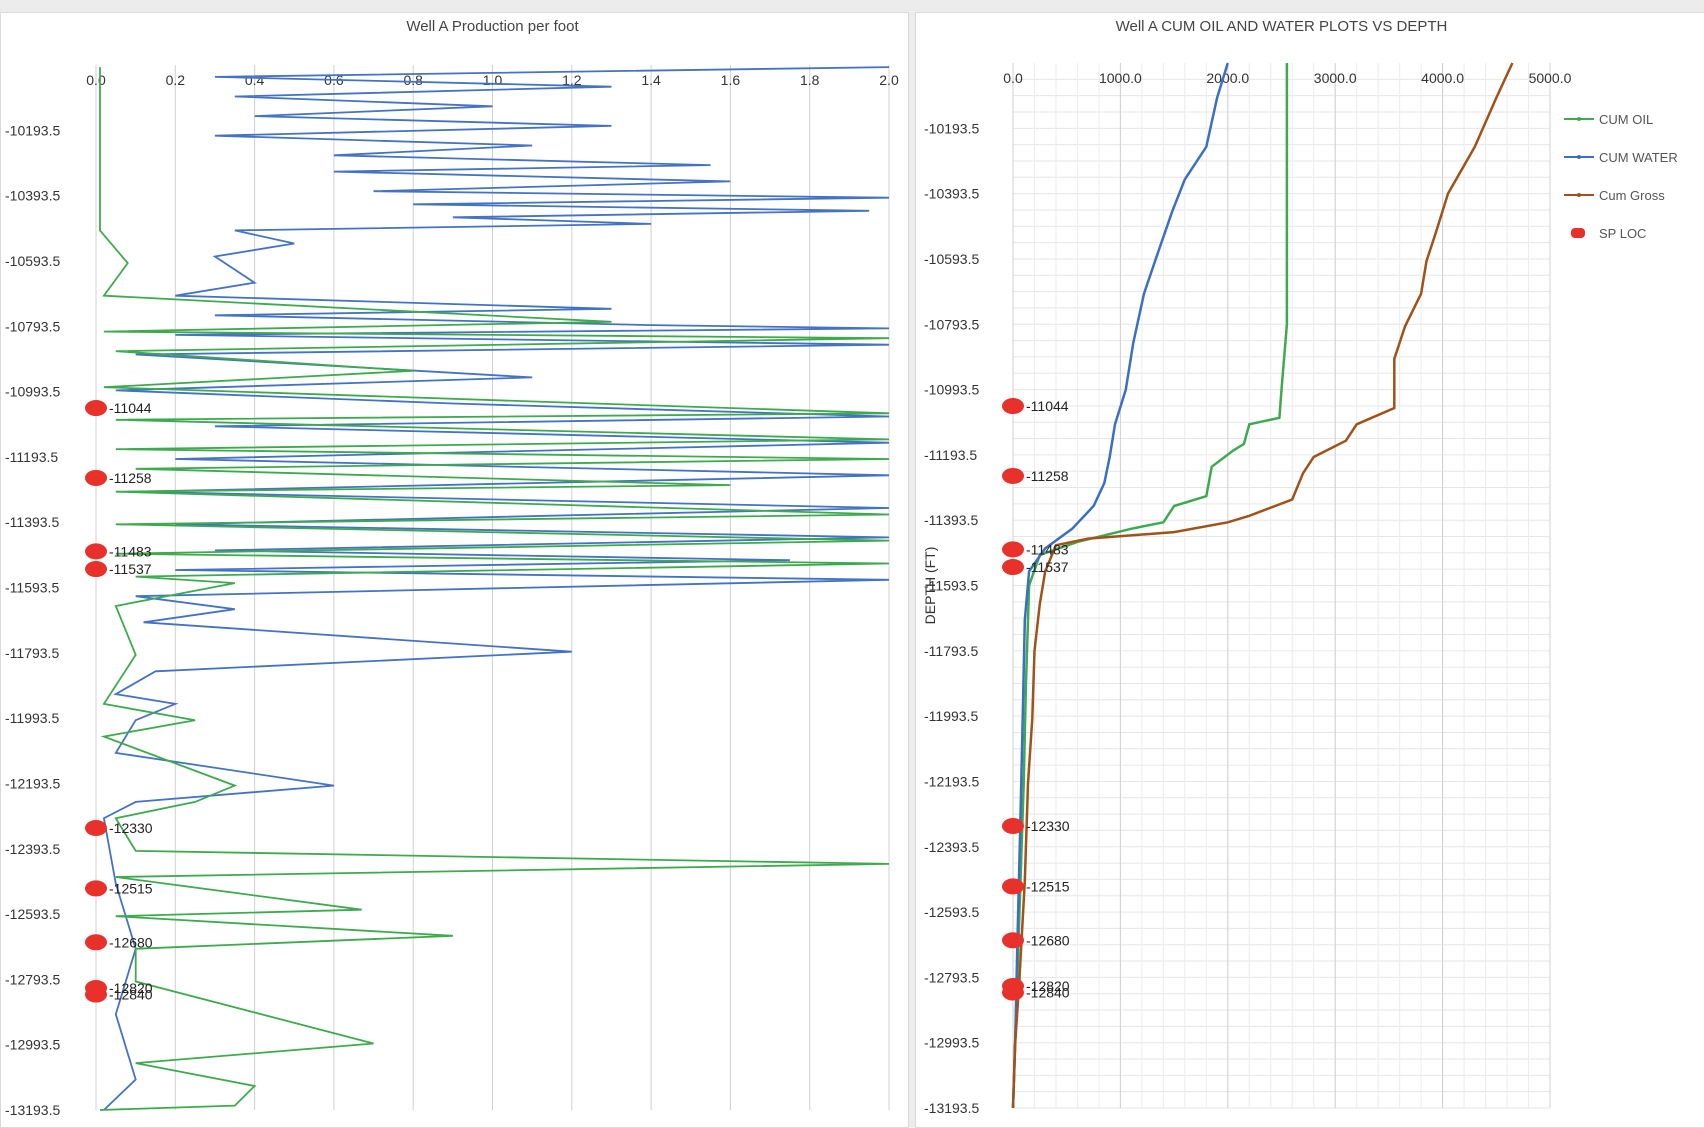  Describe the element at coordinates (889, 80) in the screenshot. I see `x-tick-label: 2.0` at that location.